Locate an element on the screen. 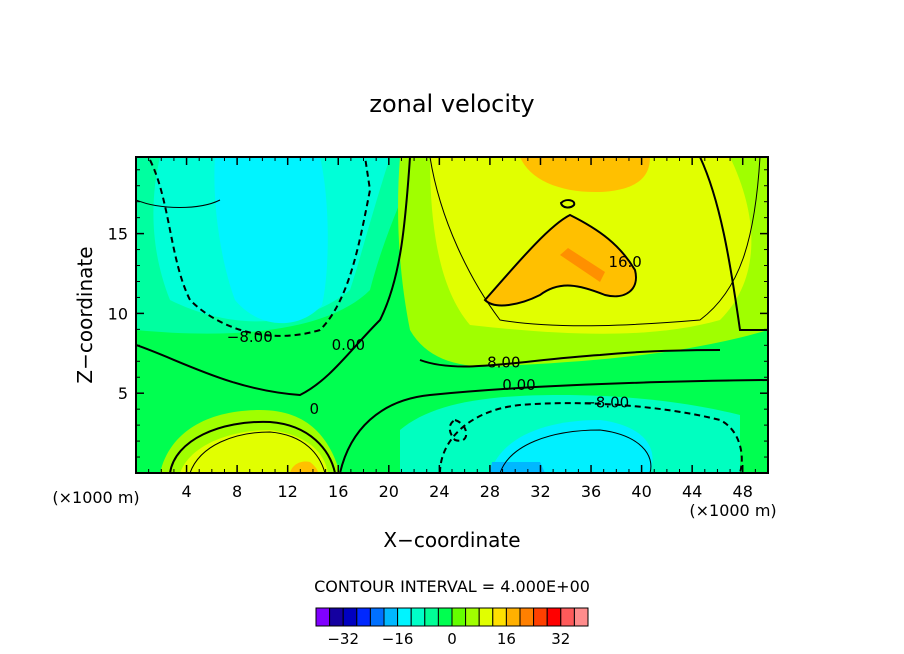  contour-thin-lower is located at coordinates (420, 451).